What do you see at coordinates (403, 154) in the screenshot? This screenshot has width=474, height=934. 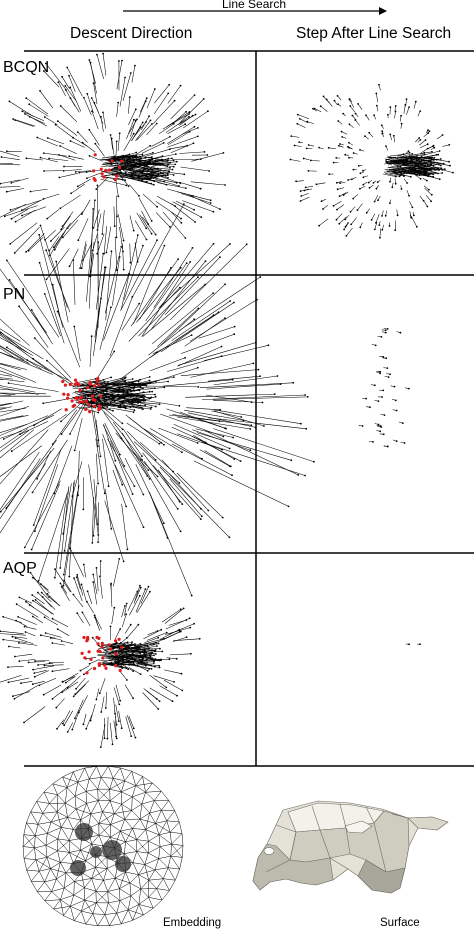 I see `bcqn-step-core` at bounding box center [403, 154].